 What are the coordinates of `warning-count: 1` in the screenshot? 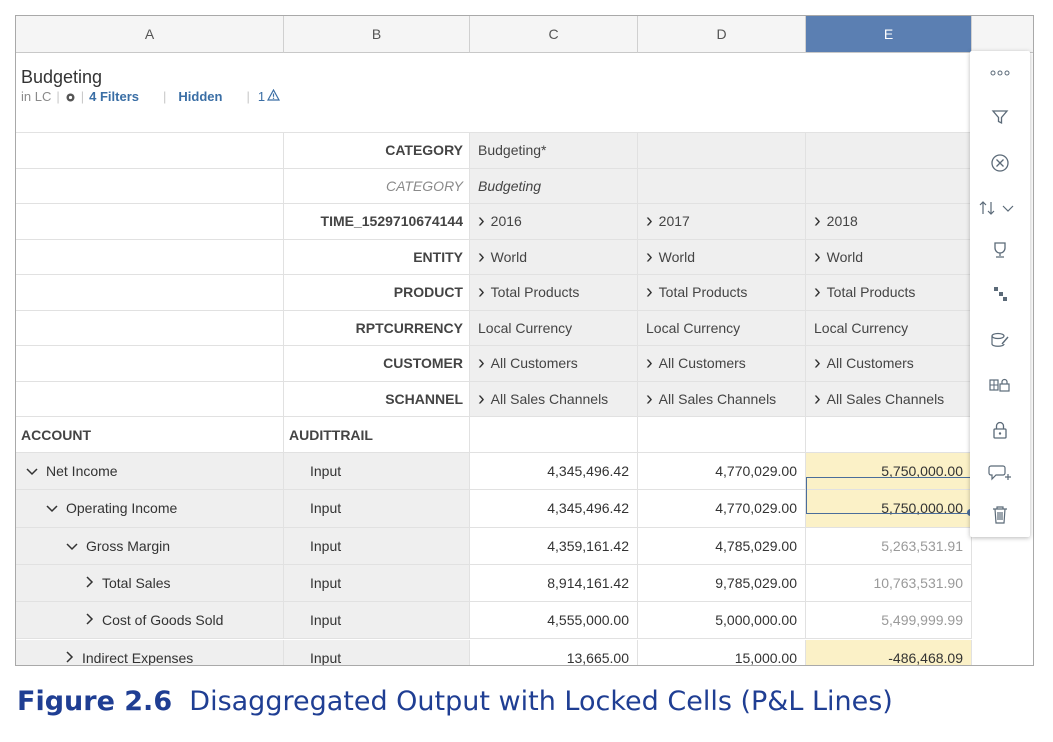 It's located at (261, 96).